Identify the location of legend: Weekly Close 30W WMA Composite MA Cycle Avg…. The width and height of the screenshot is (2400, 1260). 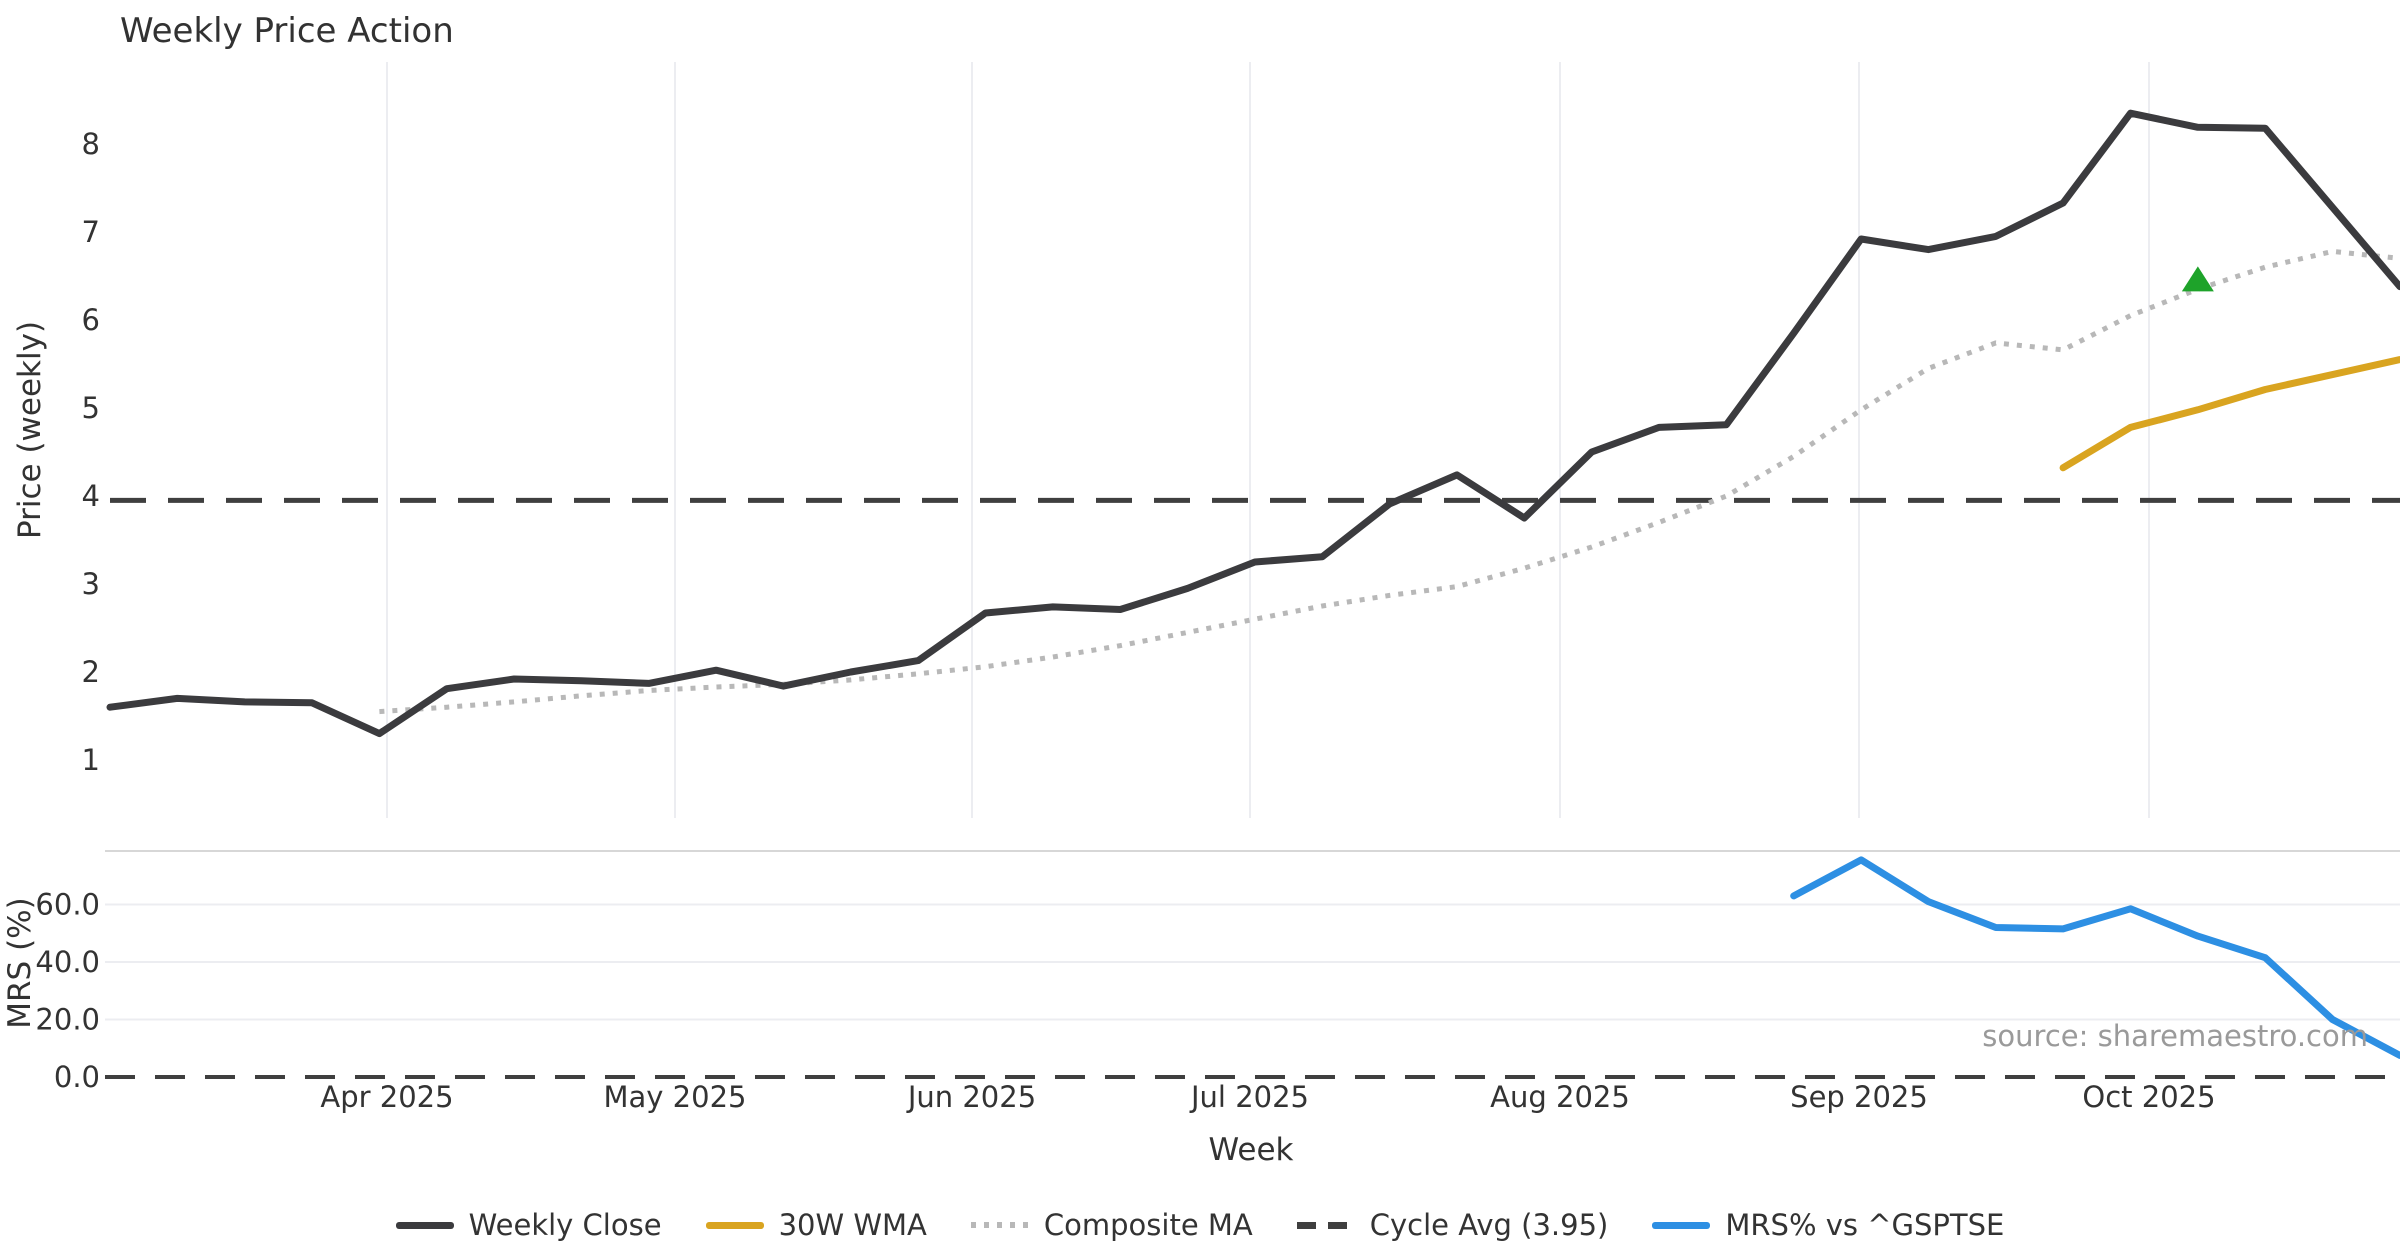
(1200, 1225).